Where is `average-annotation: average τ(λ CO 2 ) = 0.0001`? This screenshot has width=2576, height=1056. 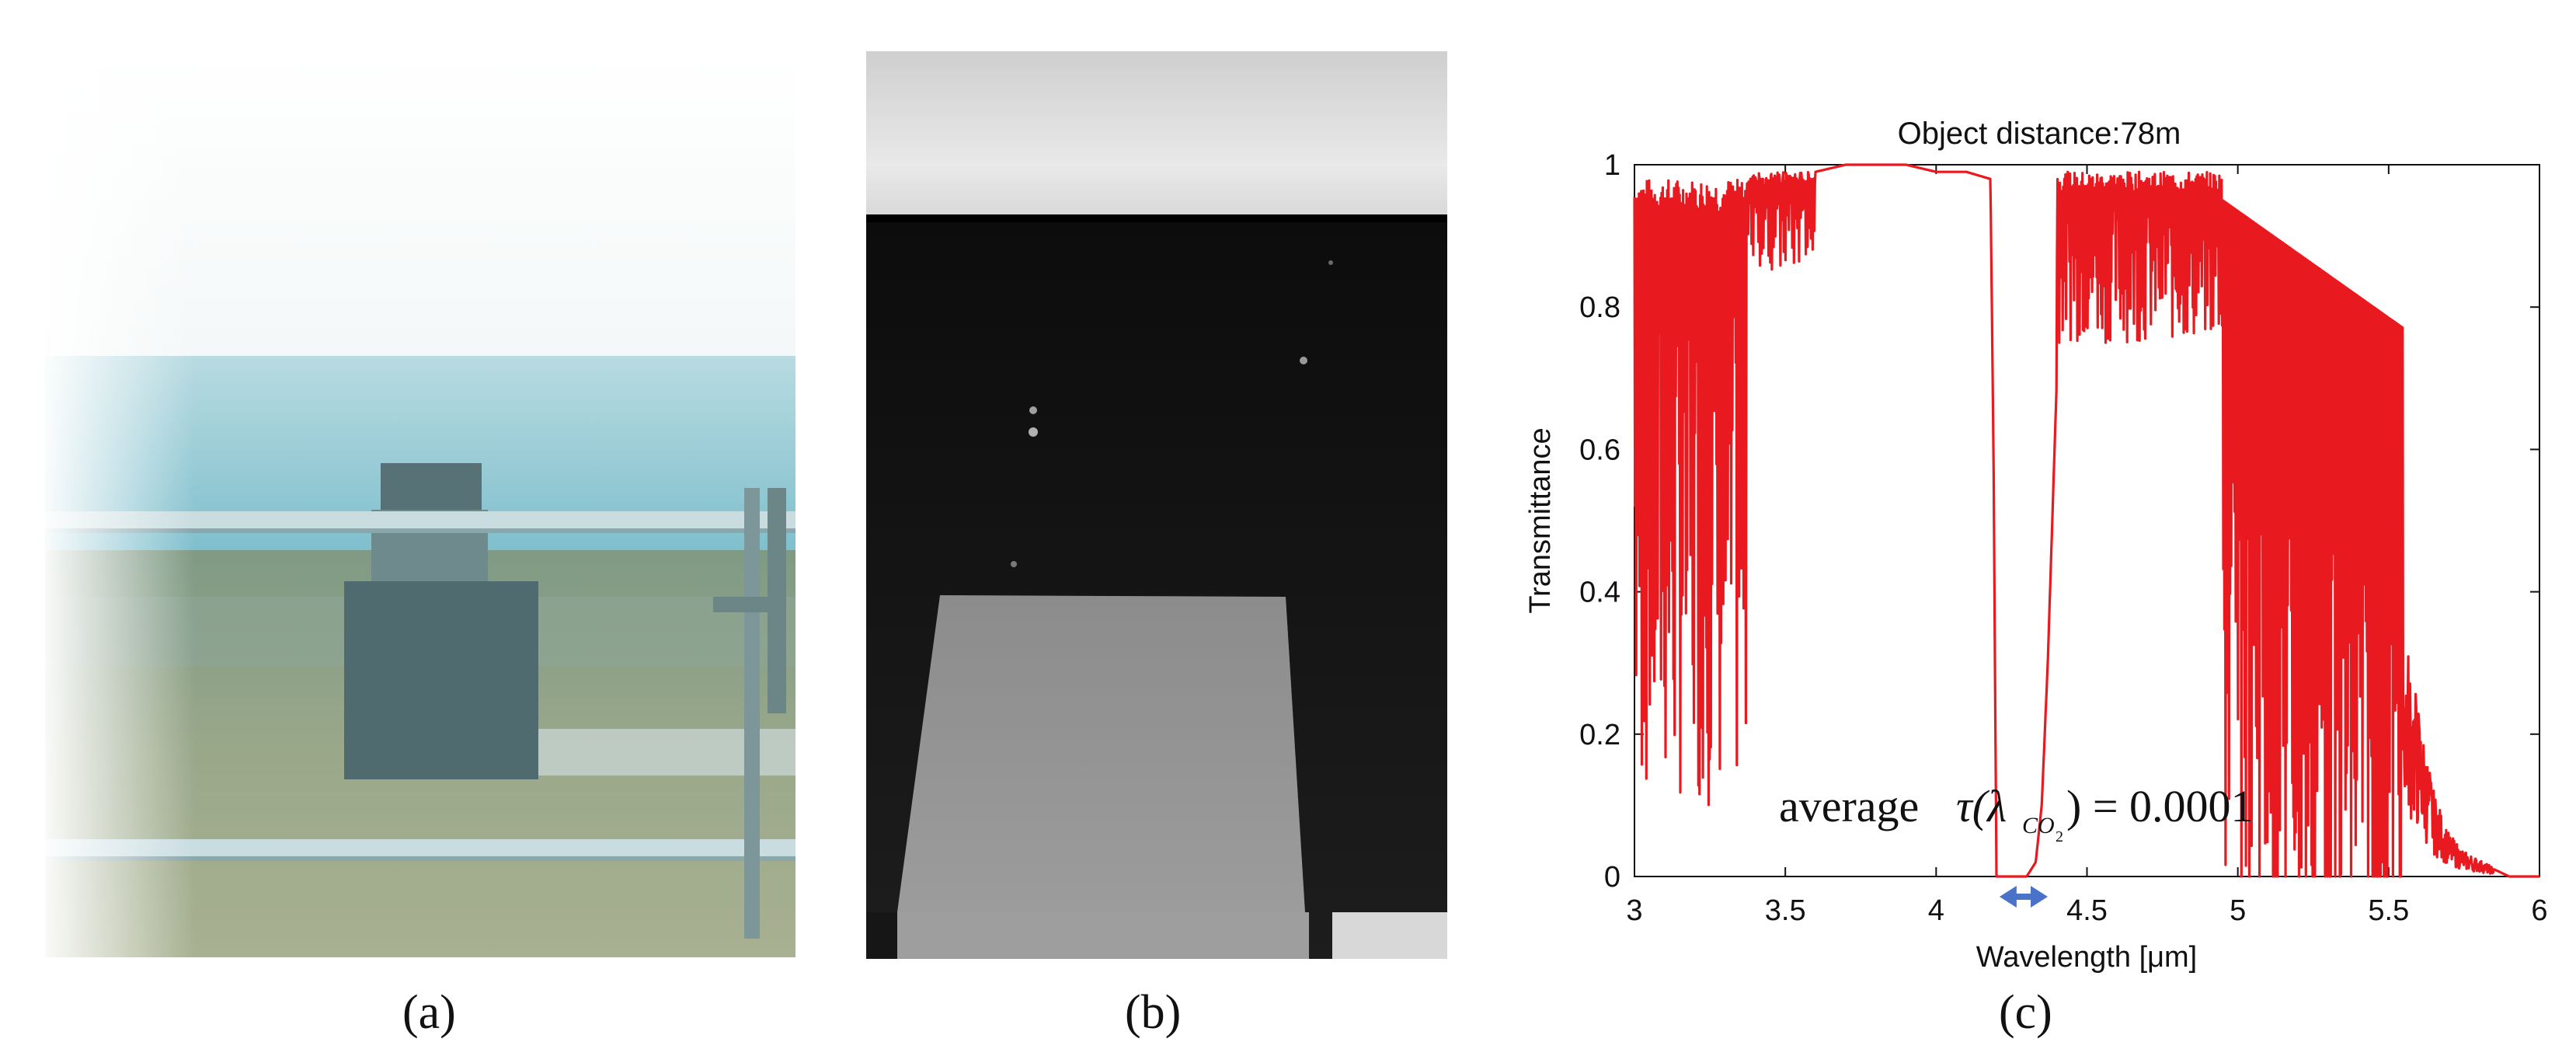
average-annotation: average τ(λ CO 2 ) = 0.0001 is located at coordinates (2016, 813).